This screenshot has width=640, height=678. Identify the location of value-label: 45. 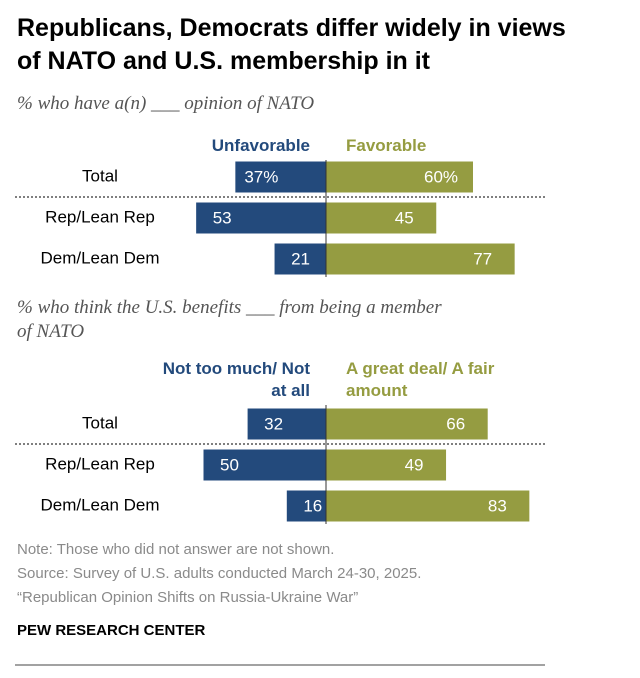
(404, 217).